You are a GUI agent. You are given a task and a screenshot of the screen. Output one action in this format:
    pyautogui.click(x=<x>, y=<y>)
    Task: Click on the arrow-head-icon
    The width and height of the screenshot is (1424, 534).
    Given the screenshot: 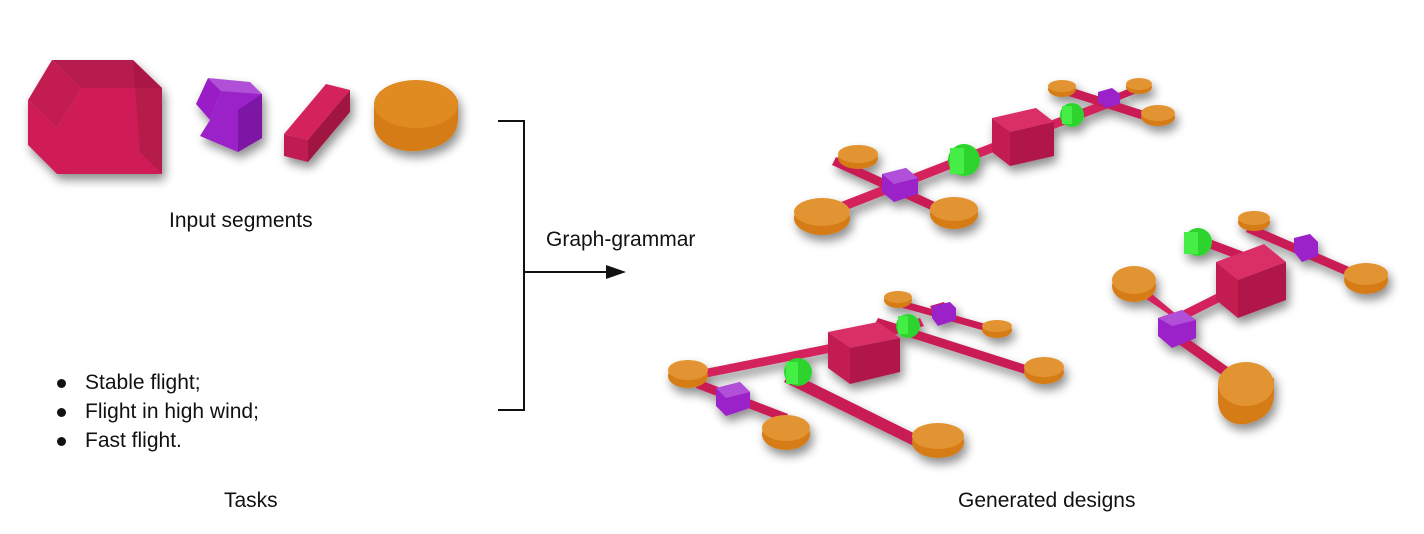 What is the action you would take?
    pyautogui.click(x=616, y=272)
    